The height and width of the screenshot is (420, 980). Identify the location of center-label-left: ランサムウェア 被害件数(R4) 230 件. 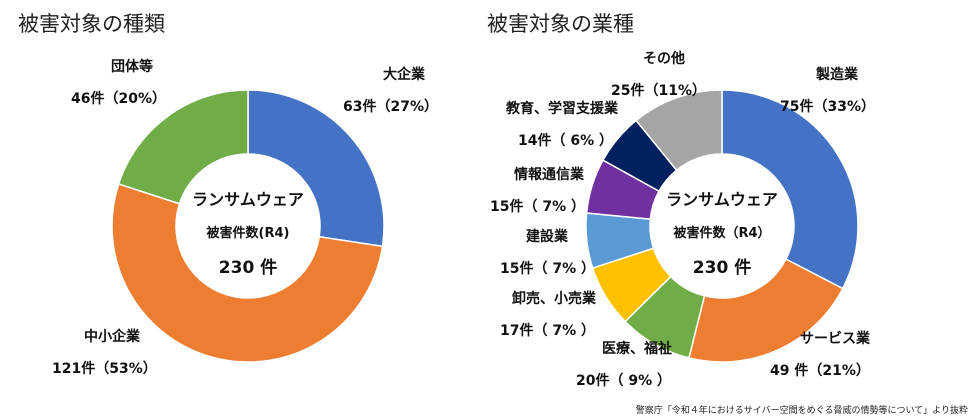
(248, 234).